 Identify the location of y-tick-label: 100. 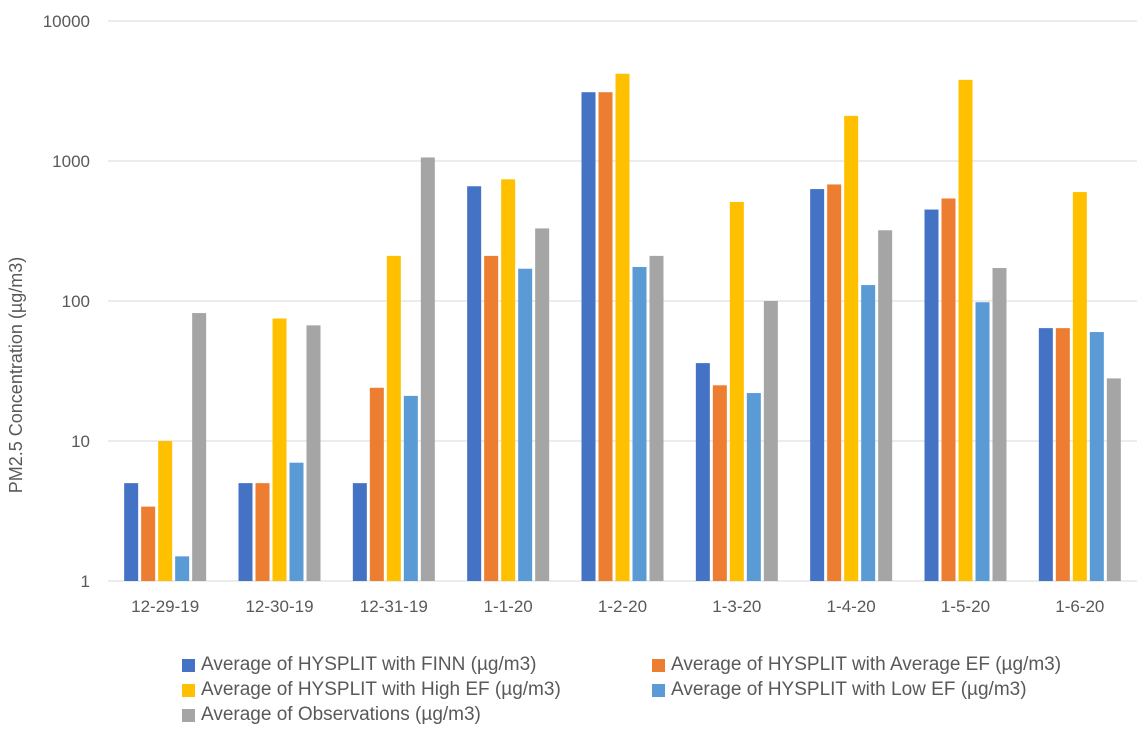
(76, 301).